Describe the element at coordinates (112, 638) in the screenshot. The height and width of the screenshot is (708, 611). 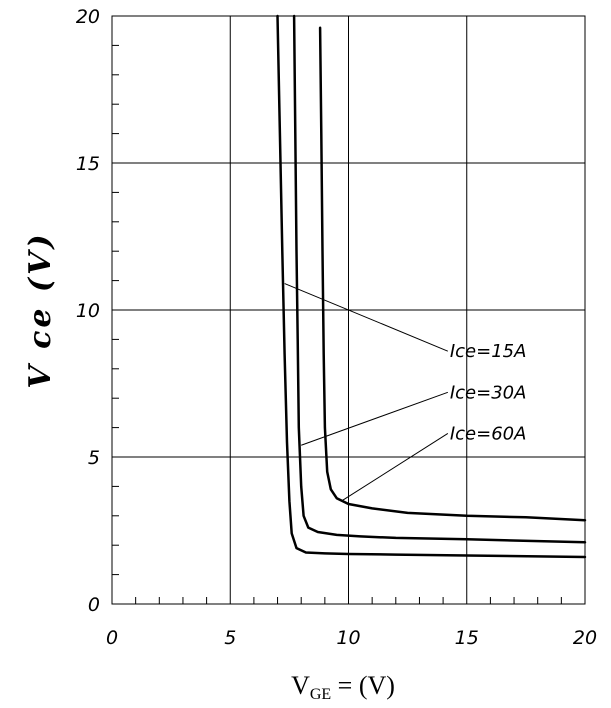
I see `x-tick-label-0: 0` at that location.